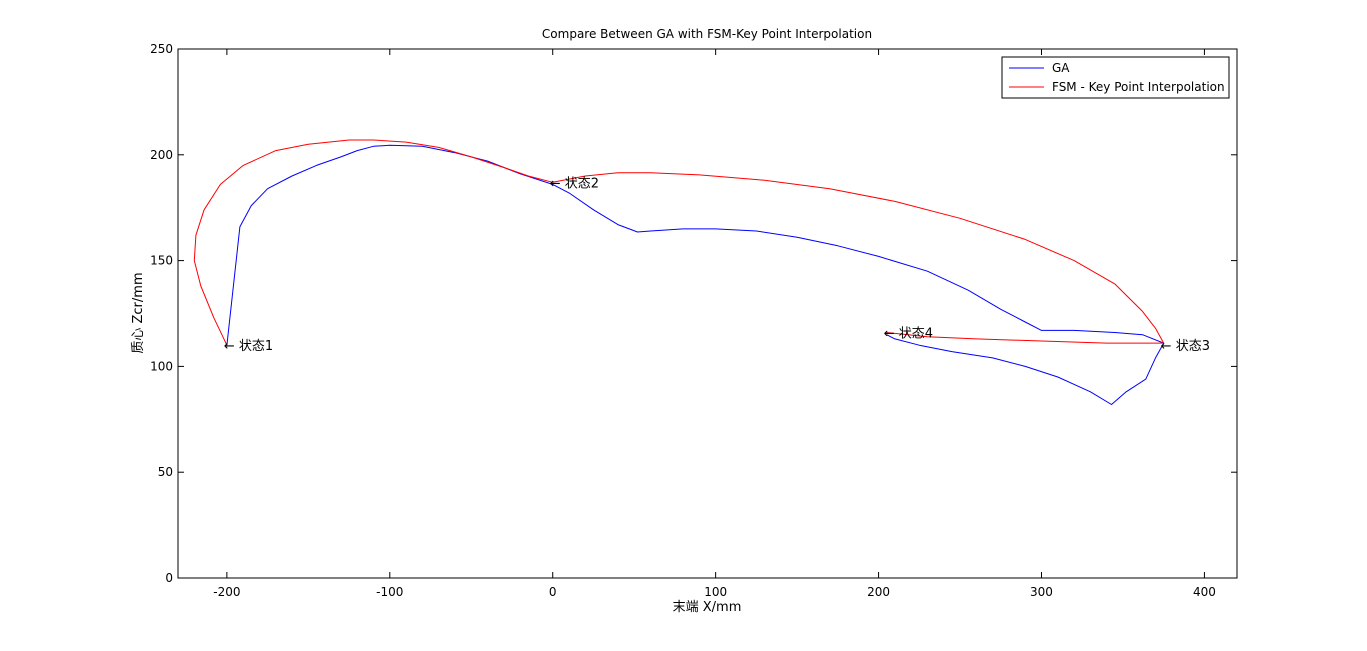 The height and width of the screenshot is (651, 1367). I want to click on legend: GA FSM - Key Point Interpolation, so click(1115, 77).